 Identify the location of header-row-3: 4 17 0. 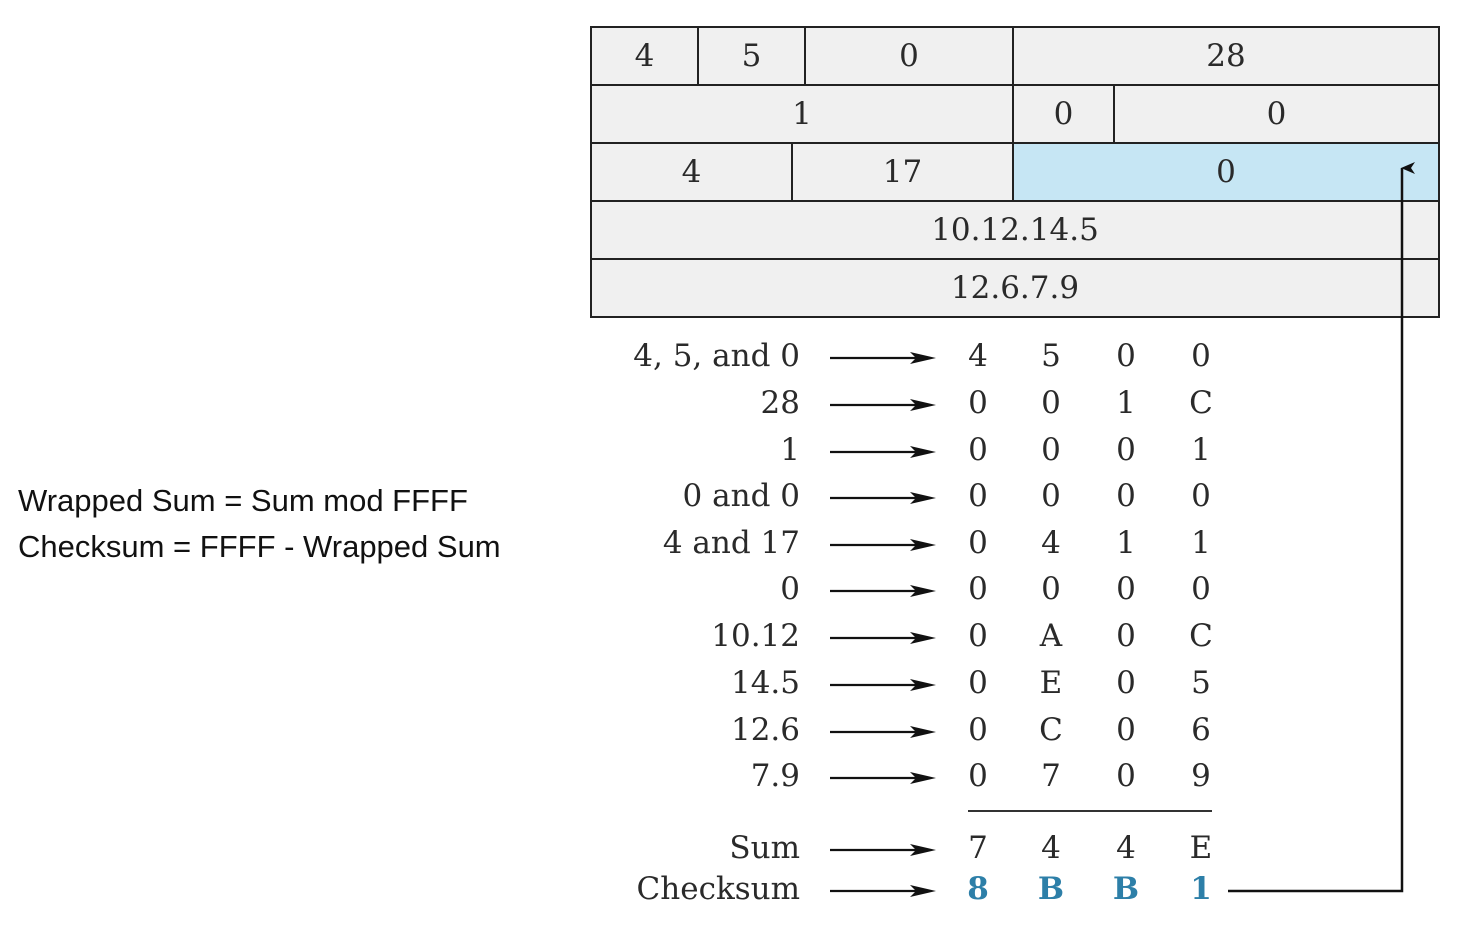
(1015, 173).